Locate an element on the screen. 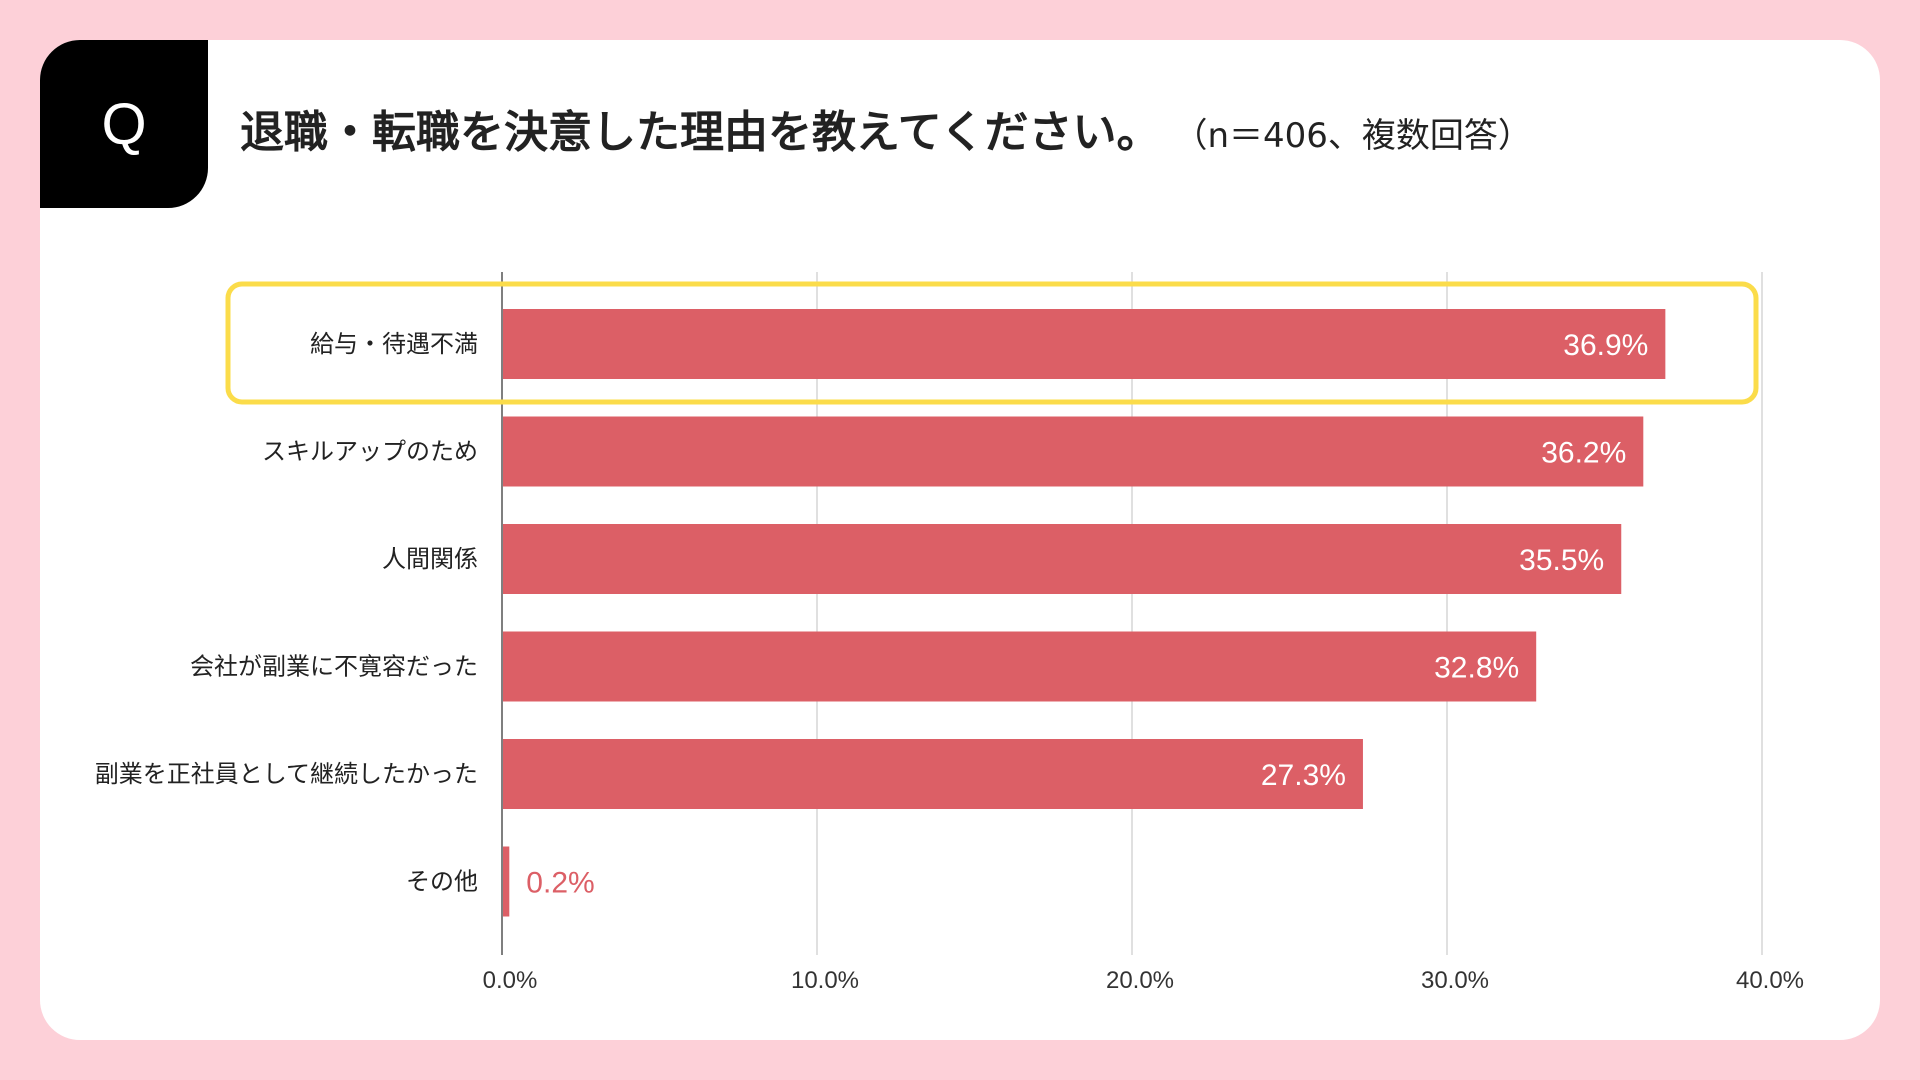 This screenshot has width=1920, height=1080. category-label: 会社が副業に不寛容だった is located at coordinates (334, 667).